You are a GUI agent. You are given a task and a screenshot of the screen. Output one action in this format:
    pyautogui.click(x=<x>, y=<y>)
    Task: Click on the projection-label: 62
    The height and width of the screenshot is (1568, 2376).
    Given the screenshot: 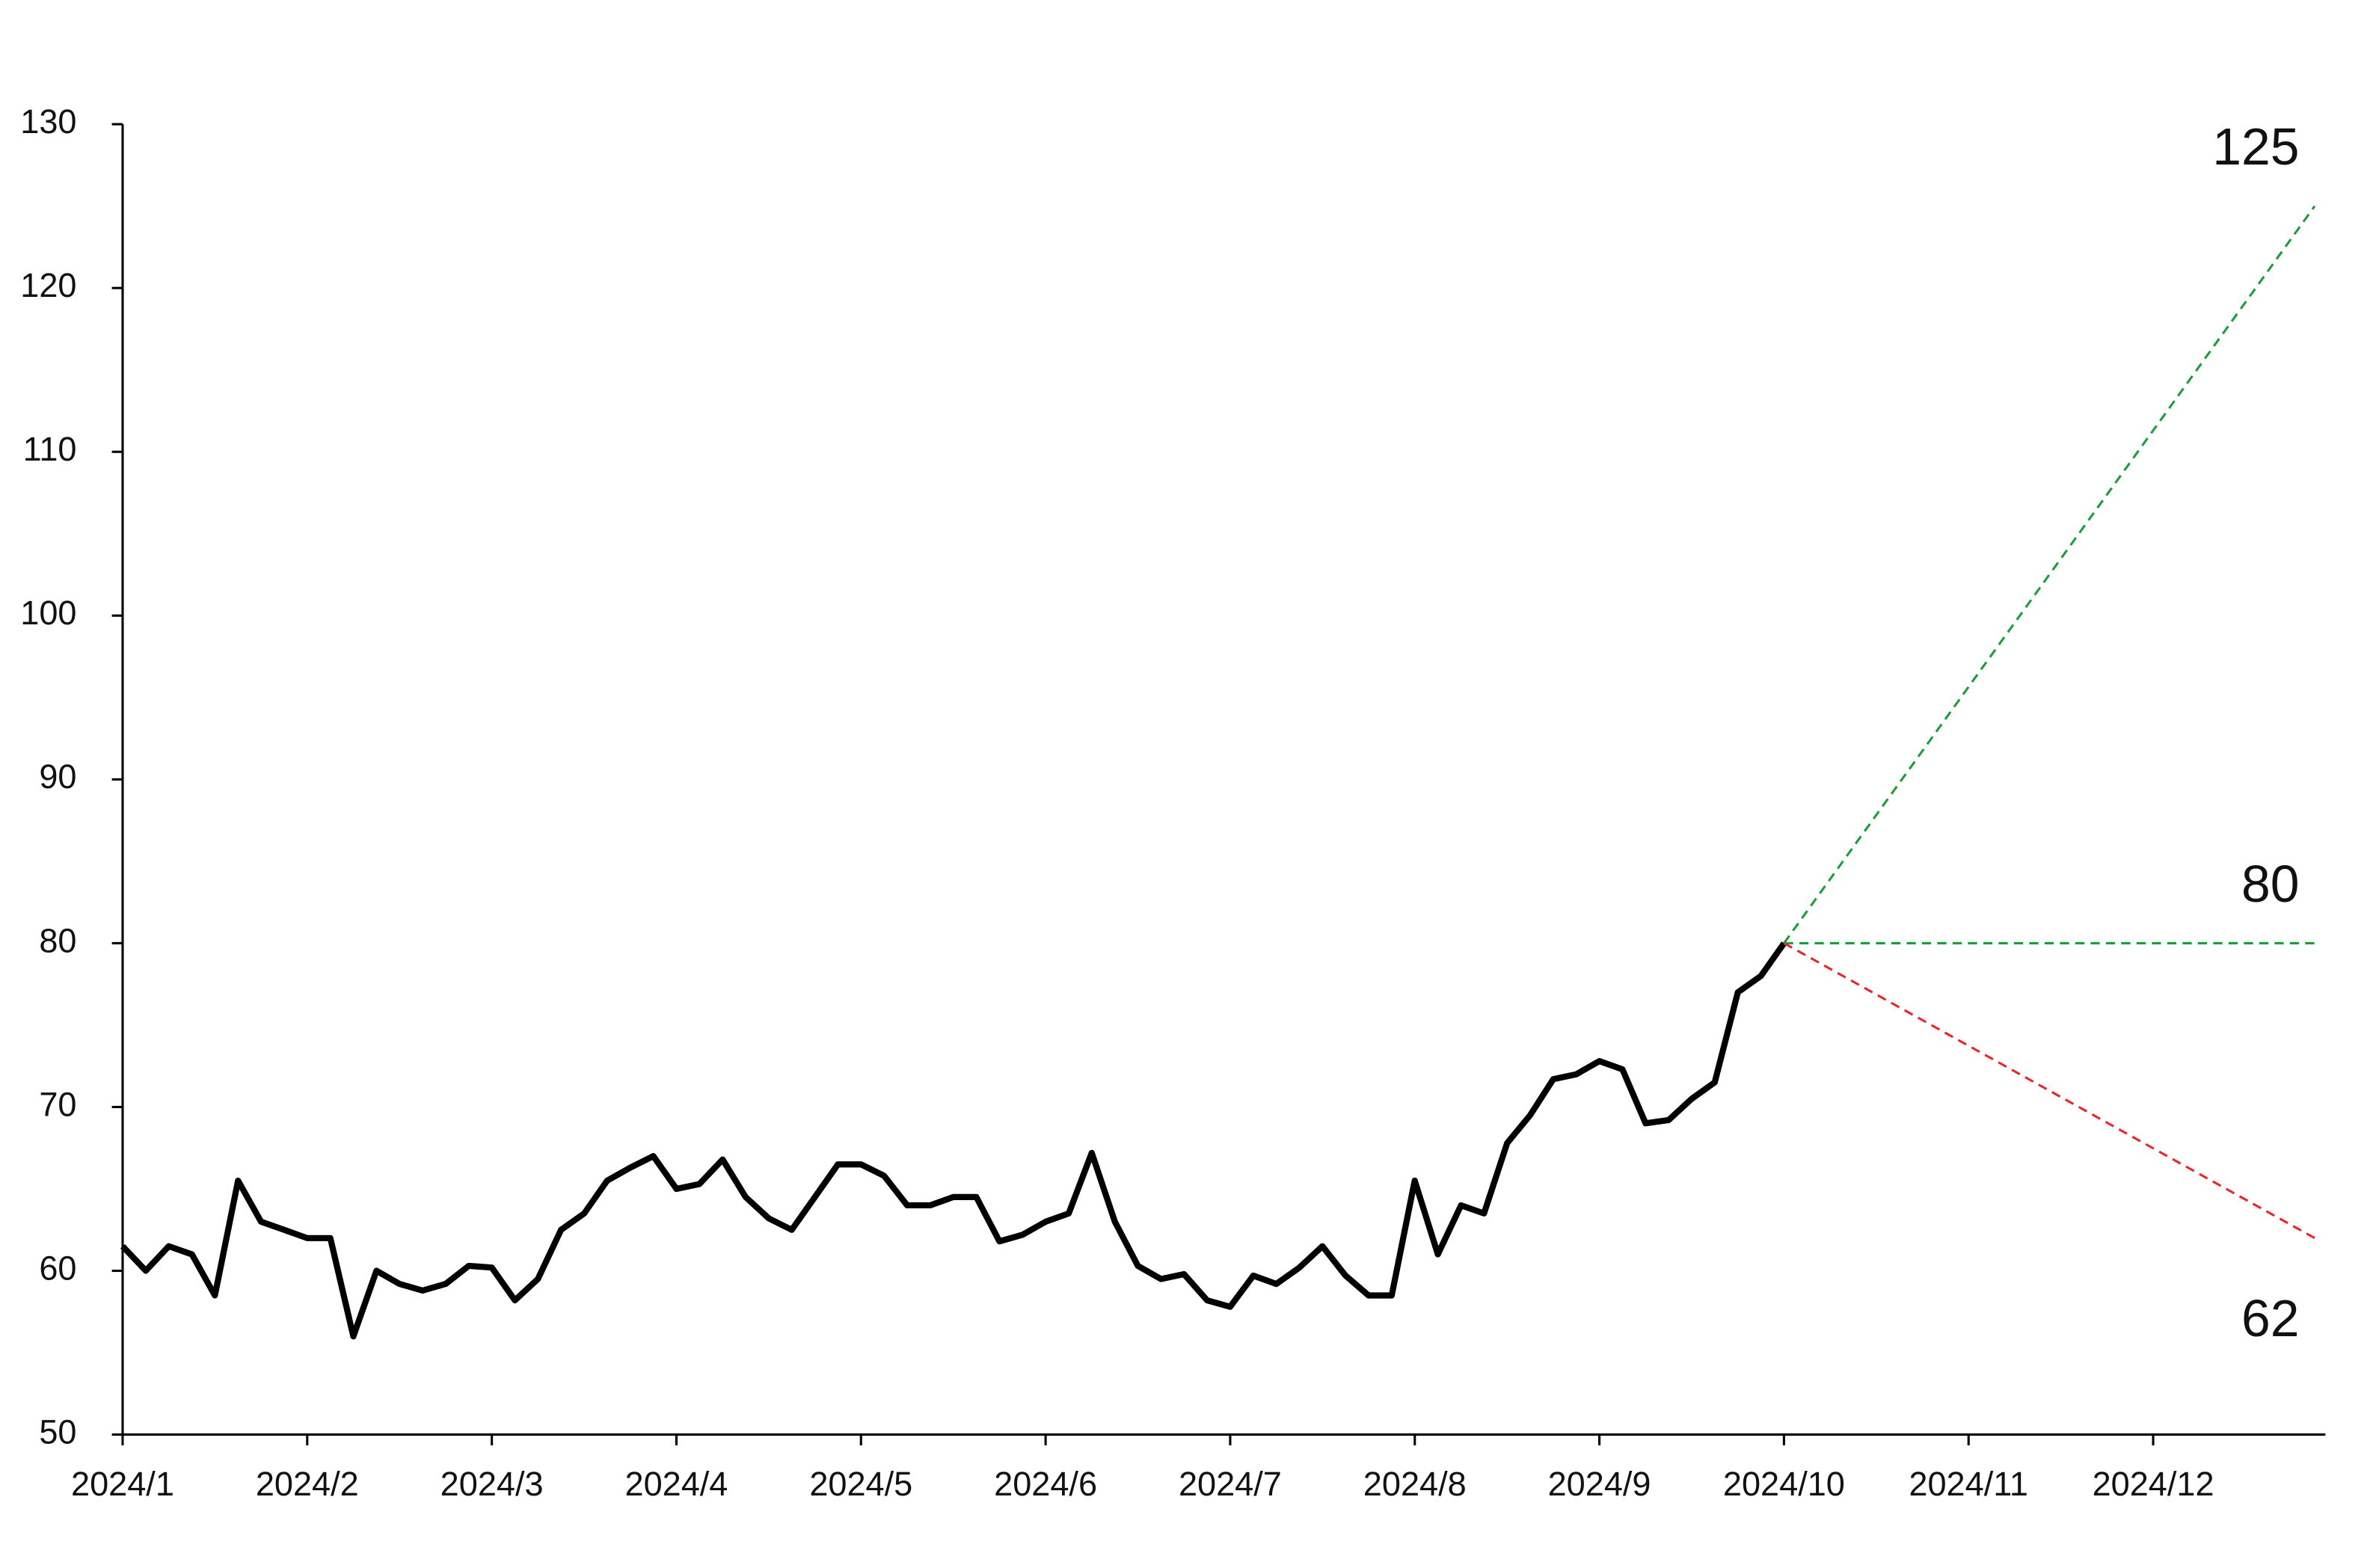 What is the action you would take?
    pyautogui.click(x=2270, y=1318)
    